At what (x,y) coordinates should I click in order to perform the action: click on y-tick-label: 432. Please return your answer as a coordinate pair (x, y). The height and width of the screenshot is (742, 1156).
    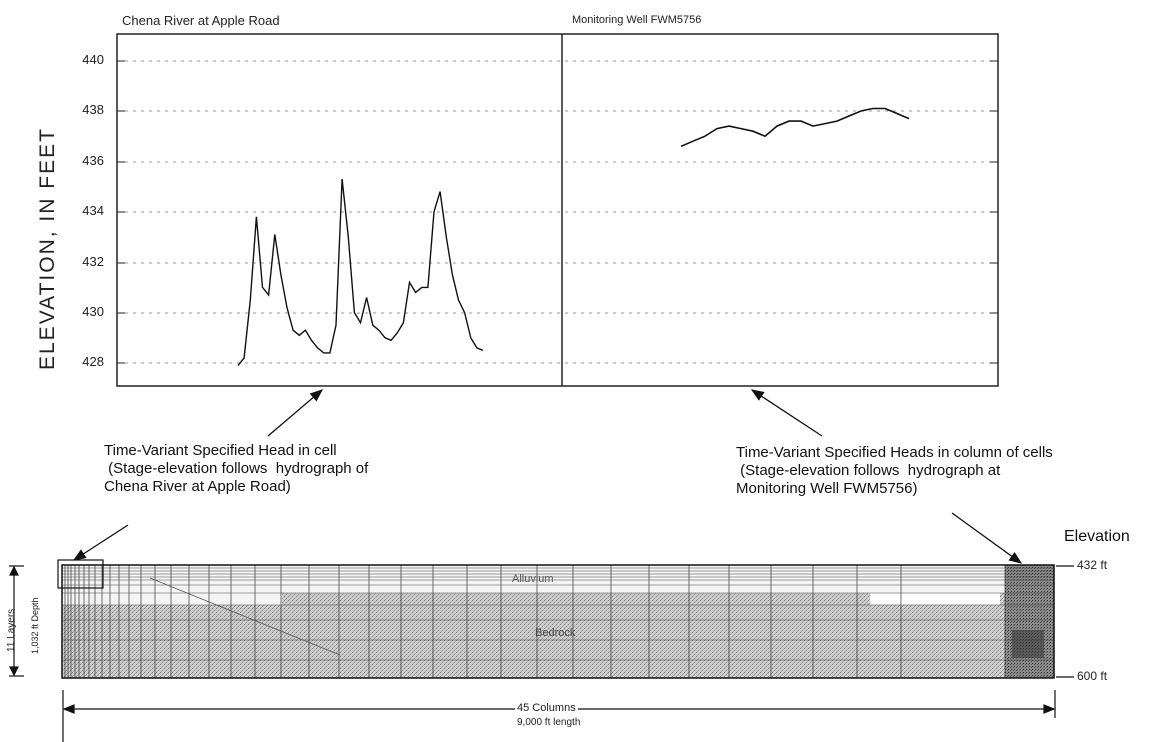
    Looking at the image, I should click on (93, 261).